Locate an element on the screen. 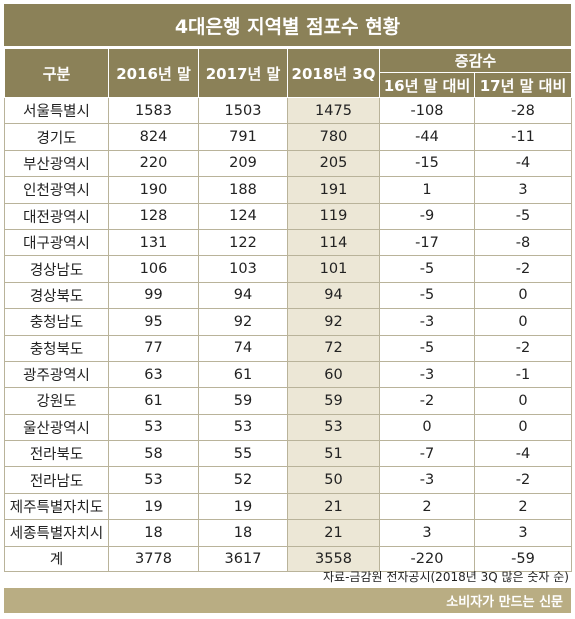 This screenshot has width=575, height=619. cell-region: 경기도 is located at coordinates (56, 137).